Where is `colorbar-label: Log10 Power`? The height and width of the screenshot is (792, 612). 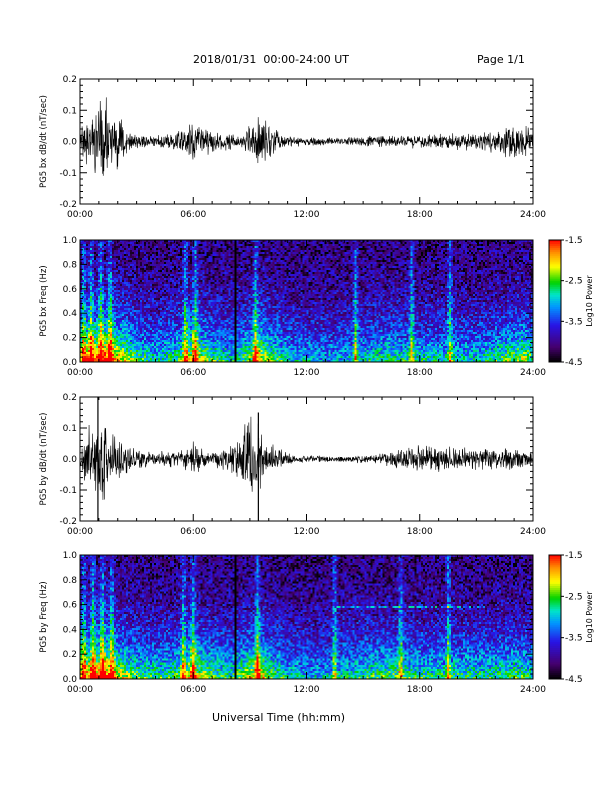
colorbar-label: Log10 Power is located at coordinates (589, 301).